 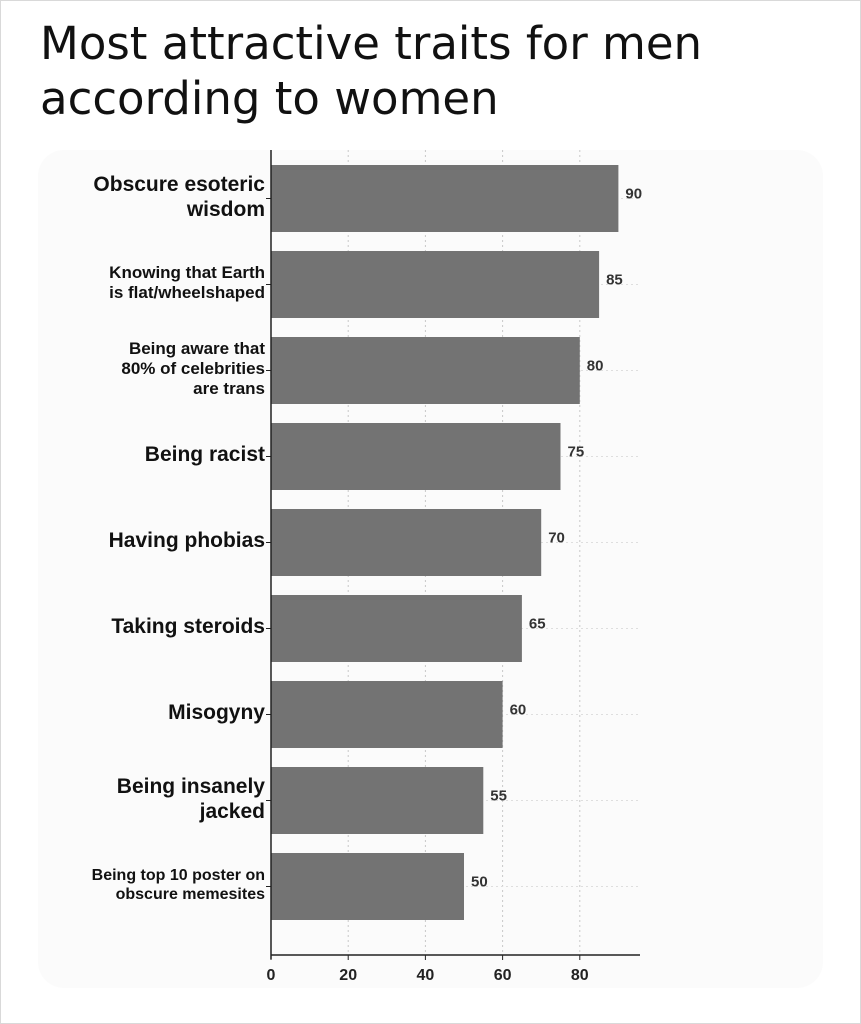 I want to click on bar-value-label: 80, so click(x=595, y=366).